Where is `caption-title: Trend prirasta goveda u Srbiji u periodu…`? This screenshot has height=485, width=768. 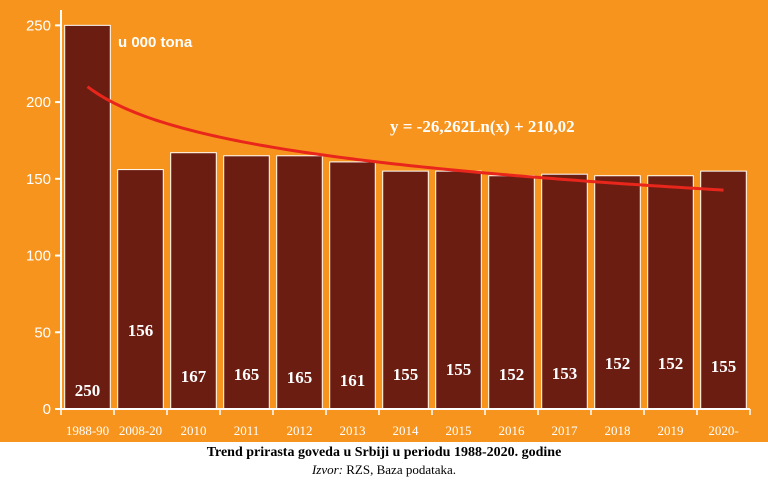 caption-title: Trend prirasta goveda u Srbiji u periodu… is located at coordinates (384, 452).